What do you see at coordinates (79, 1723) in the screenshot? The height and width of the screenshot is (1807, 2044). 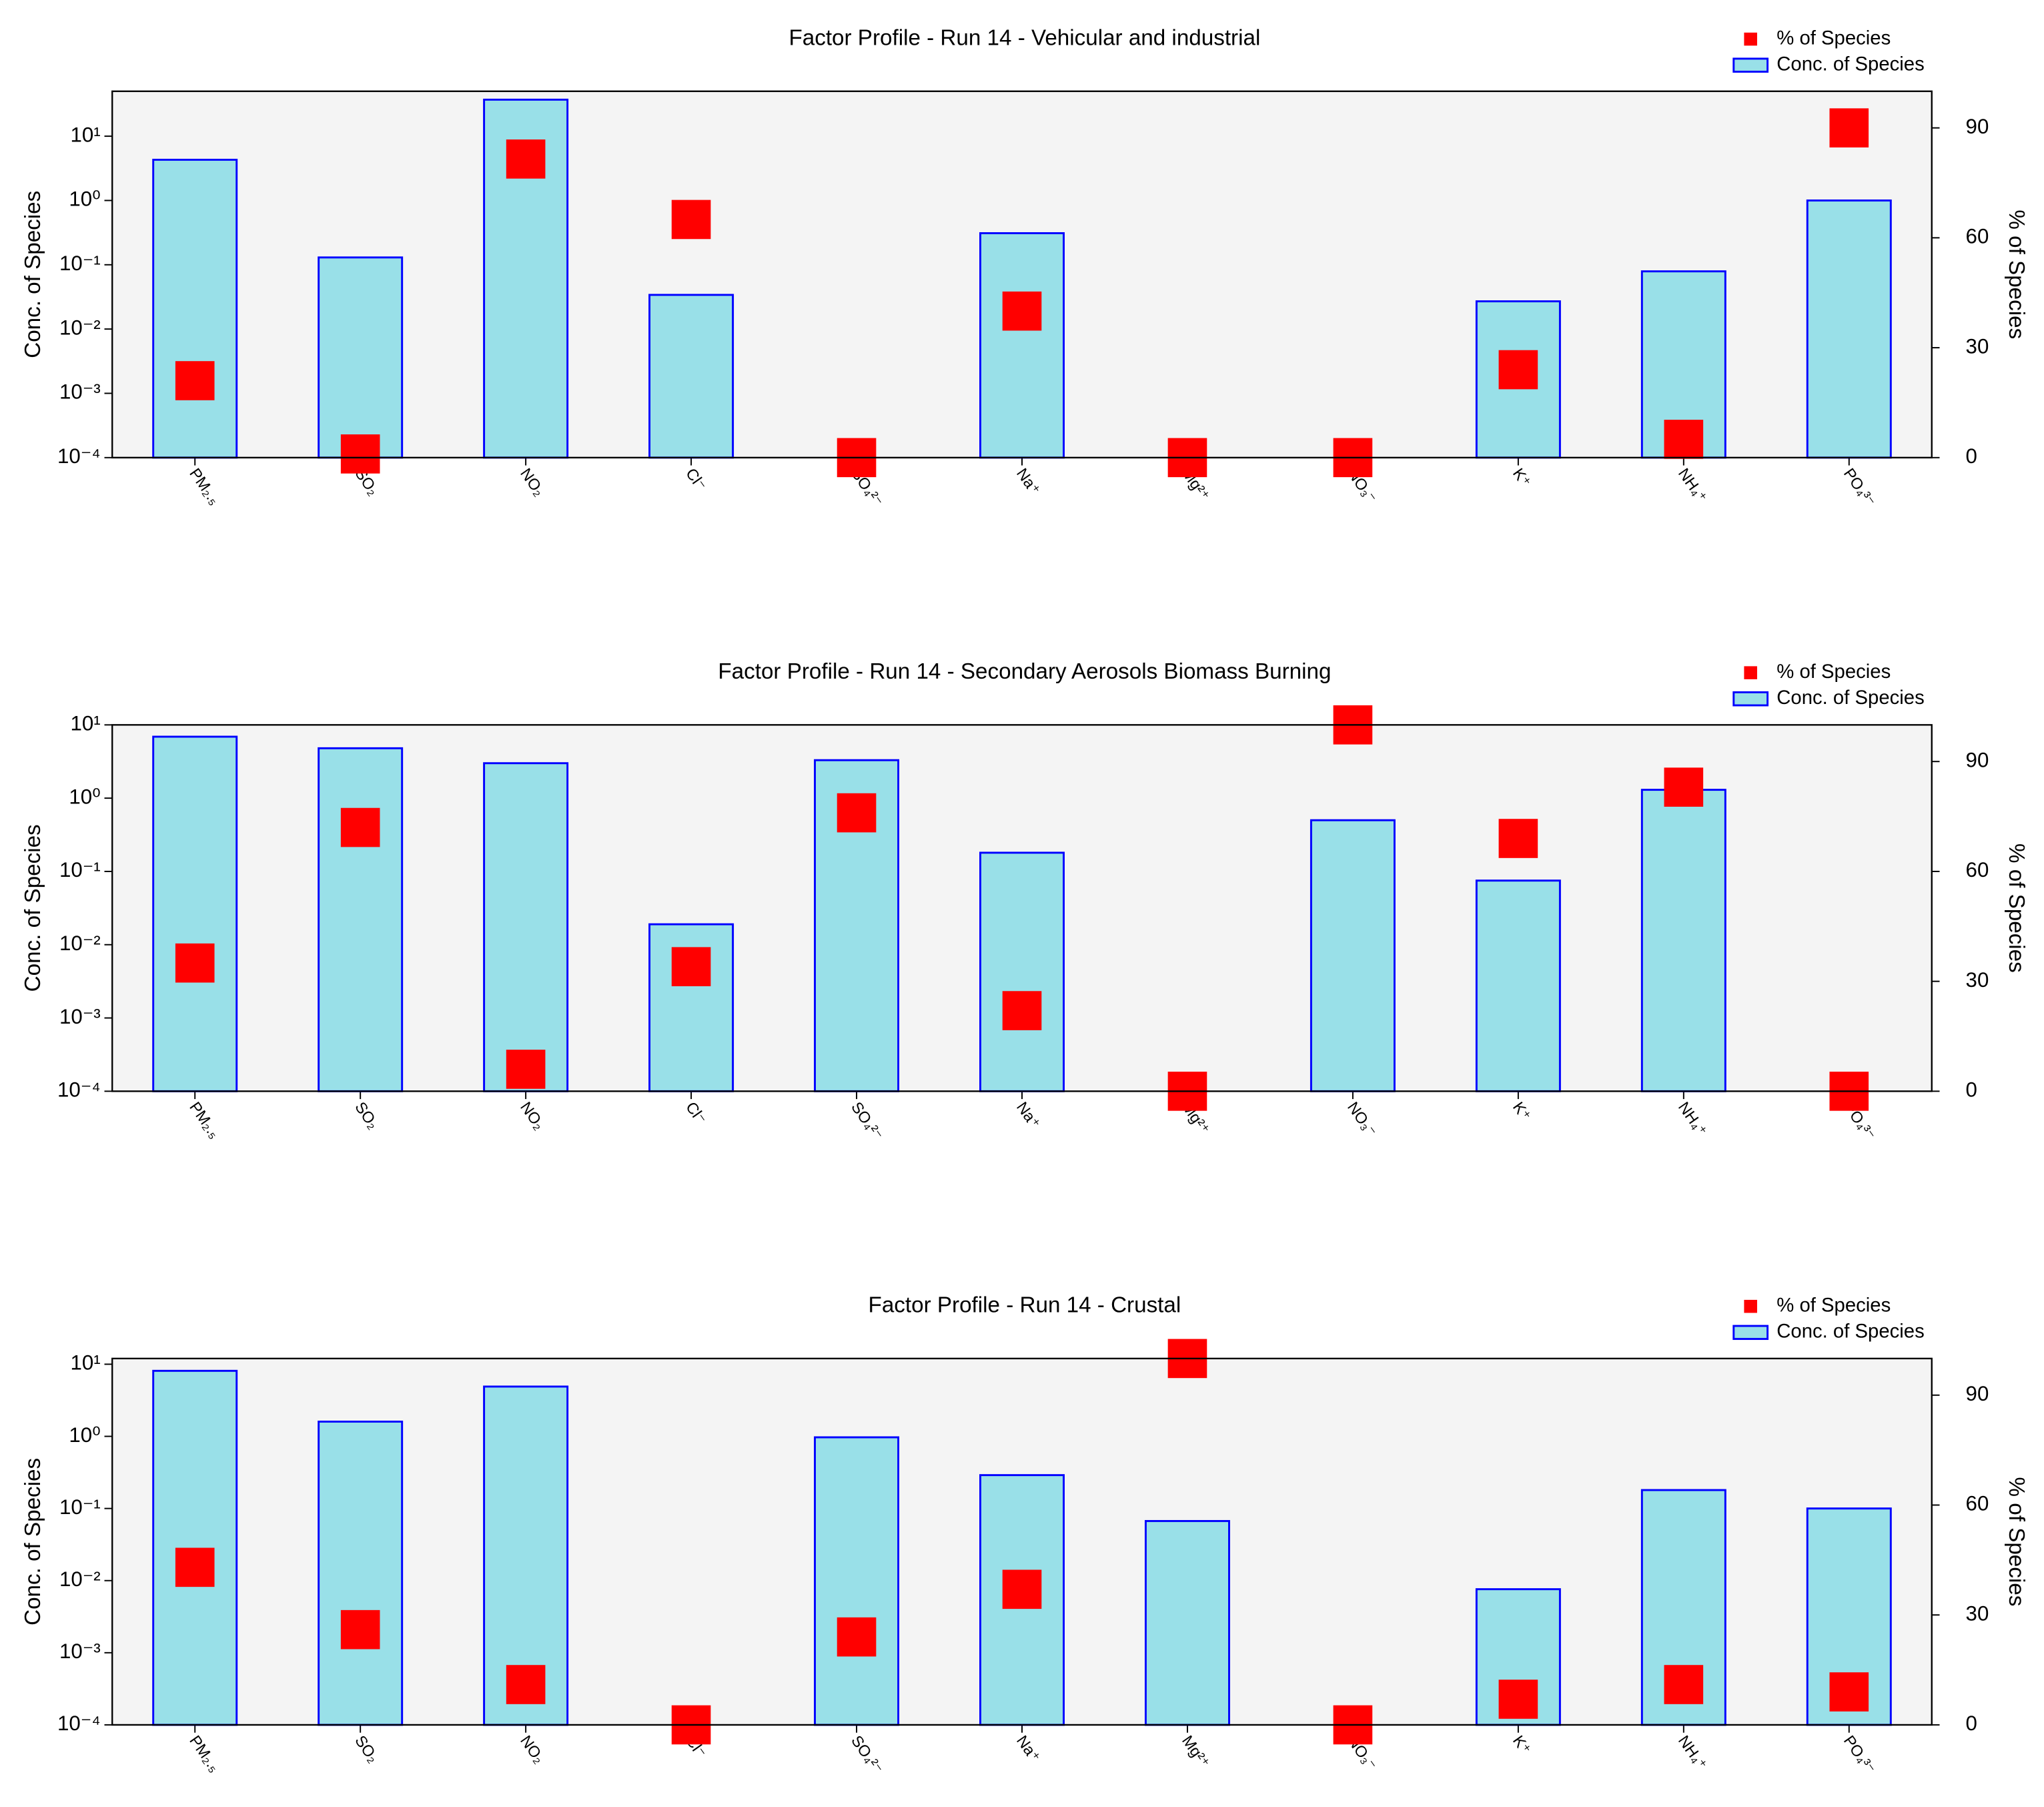 I see `y-tick-label: 10⁻⁴` at bounding box center [79, 1723].